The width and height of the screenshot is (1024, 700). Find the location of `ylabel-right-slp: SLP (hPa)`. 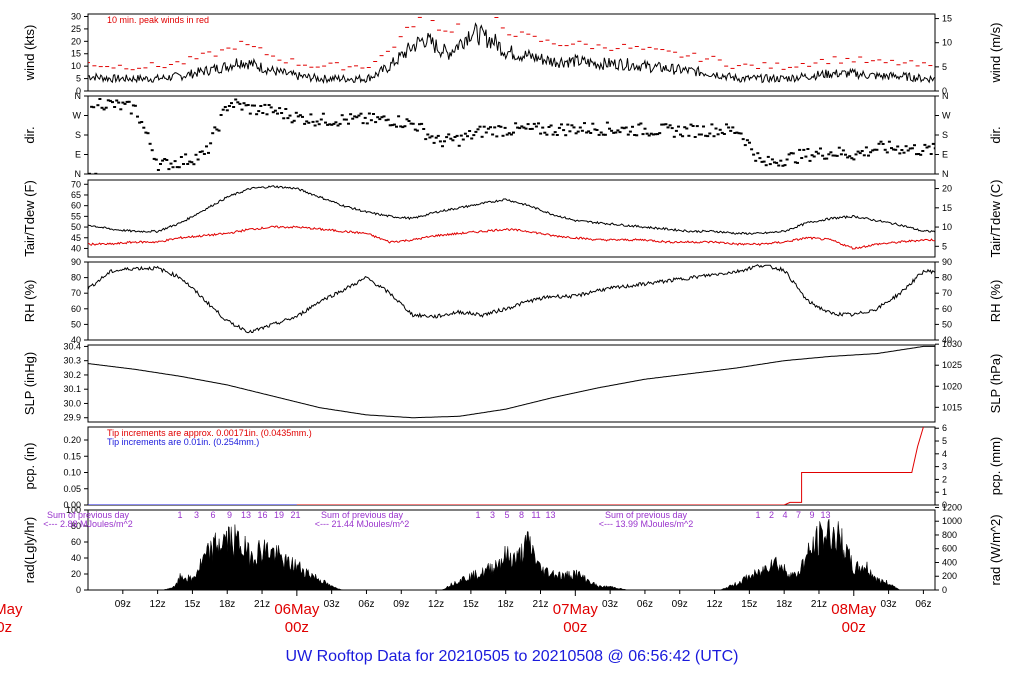

ylabel-right-slp: SLP (hPa) is located at coordinates (995, 384).